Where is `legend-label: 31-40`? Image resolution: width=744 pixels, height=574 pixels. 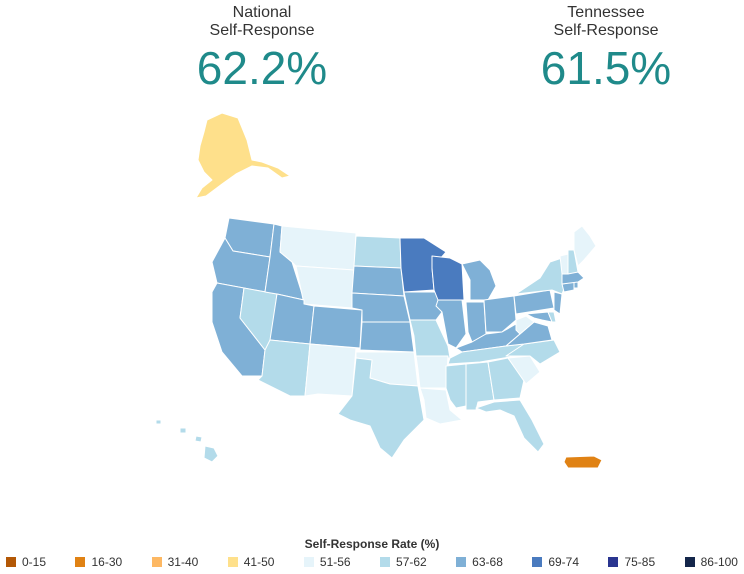 legend-label: 31-40 is located at coordinates (183, 562).